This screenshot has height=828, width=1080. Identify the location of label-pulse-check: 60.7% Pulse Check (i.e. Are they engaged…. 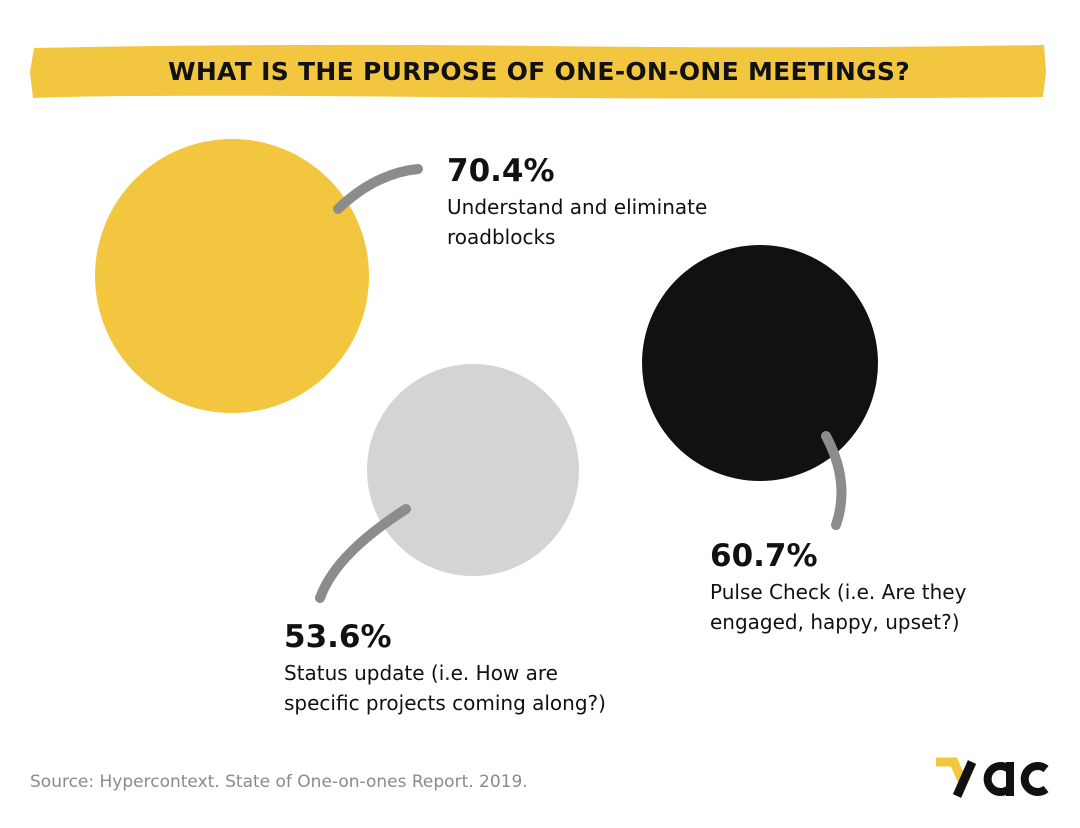
(838, 587).